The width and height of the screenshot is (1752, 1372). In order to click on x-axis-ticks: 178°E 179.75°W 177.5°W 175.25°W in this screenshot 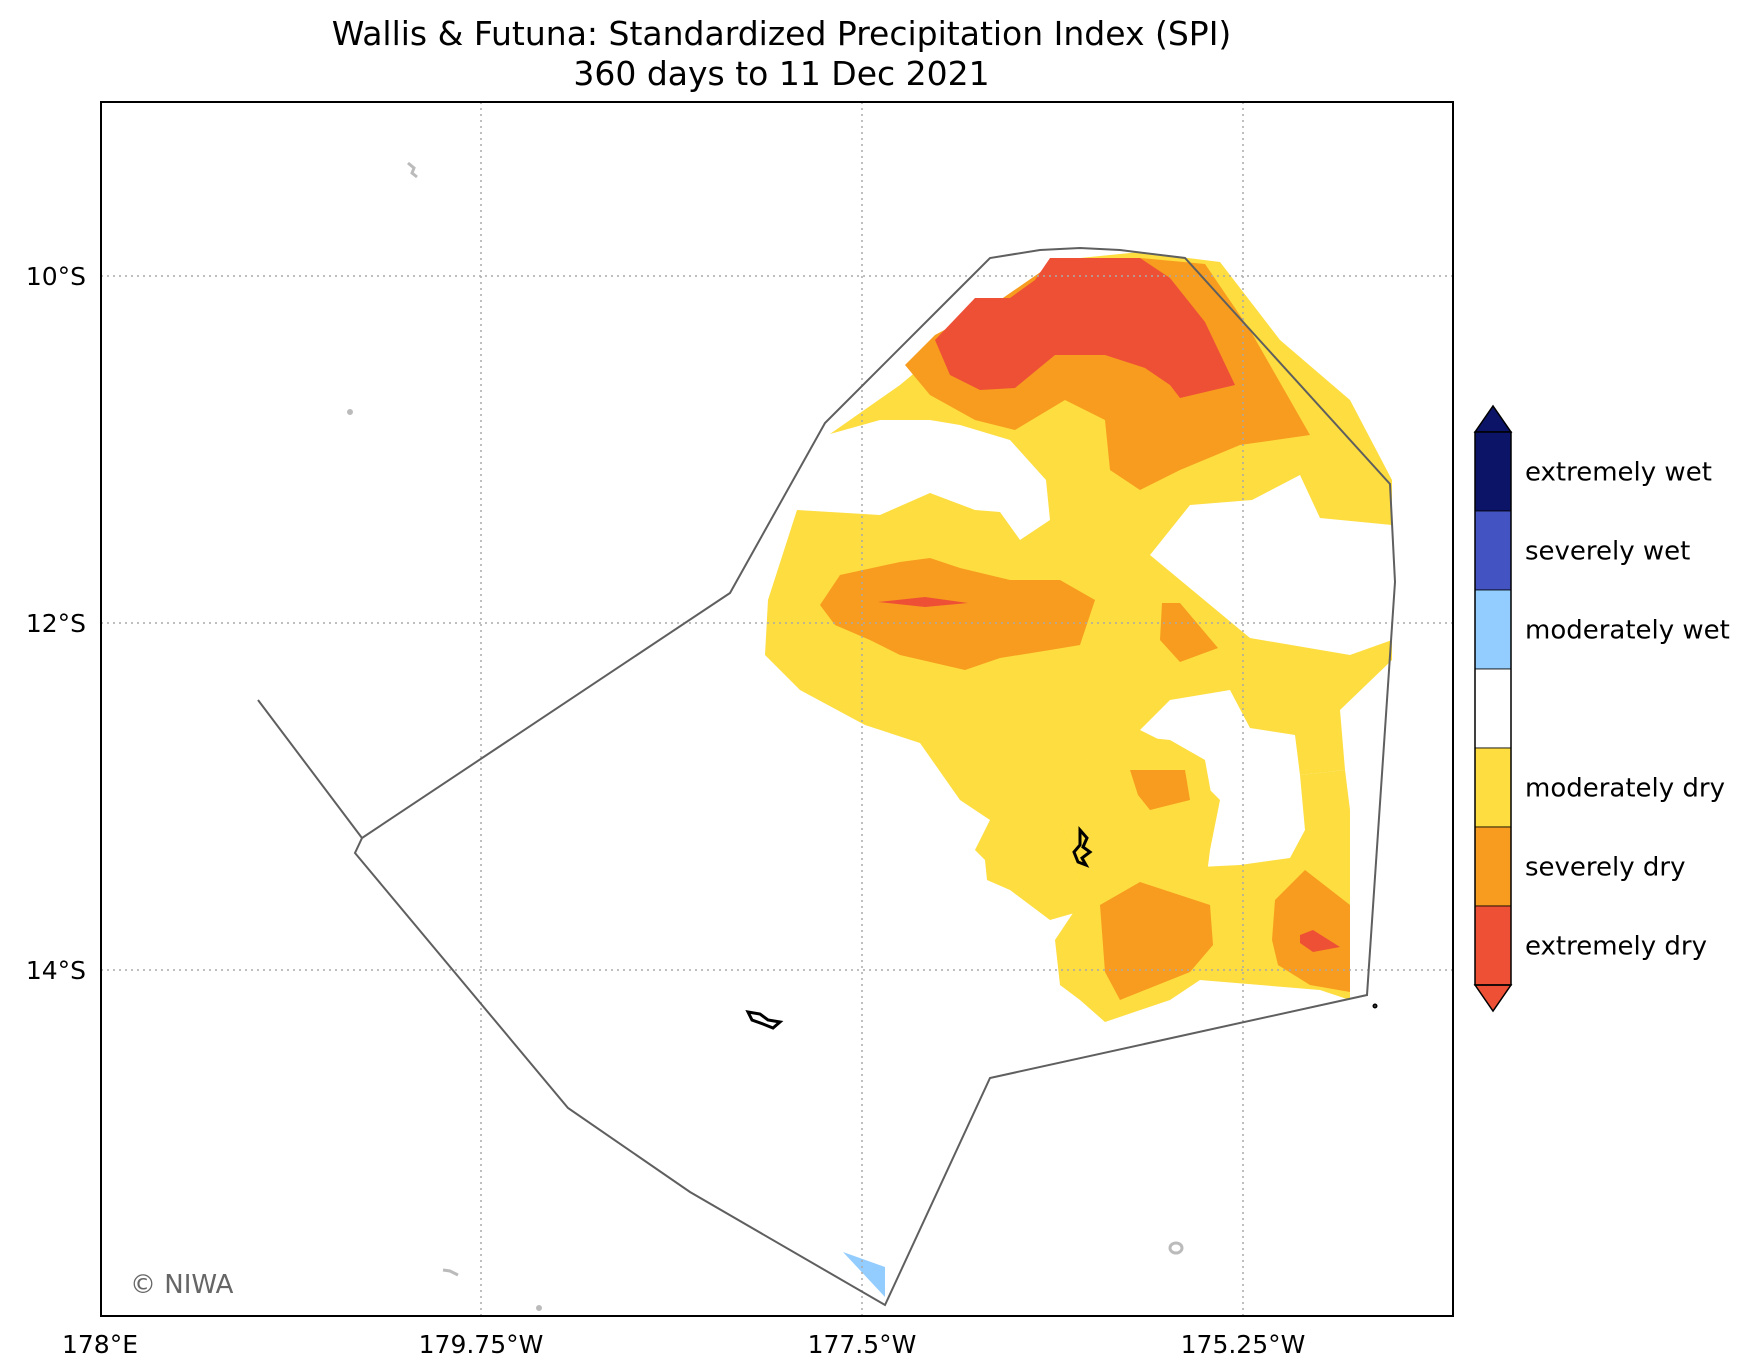, I will do `click(683, 1344)`.